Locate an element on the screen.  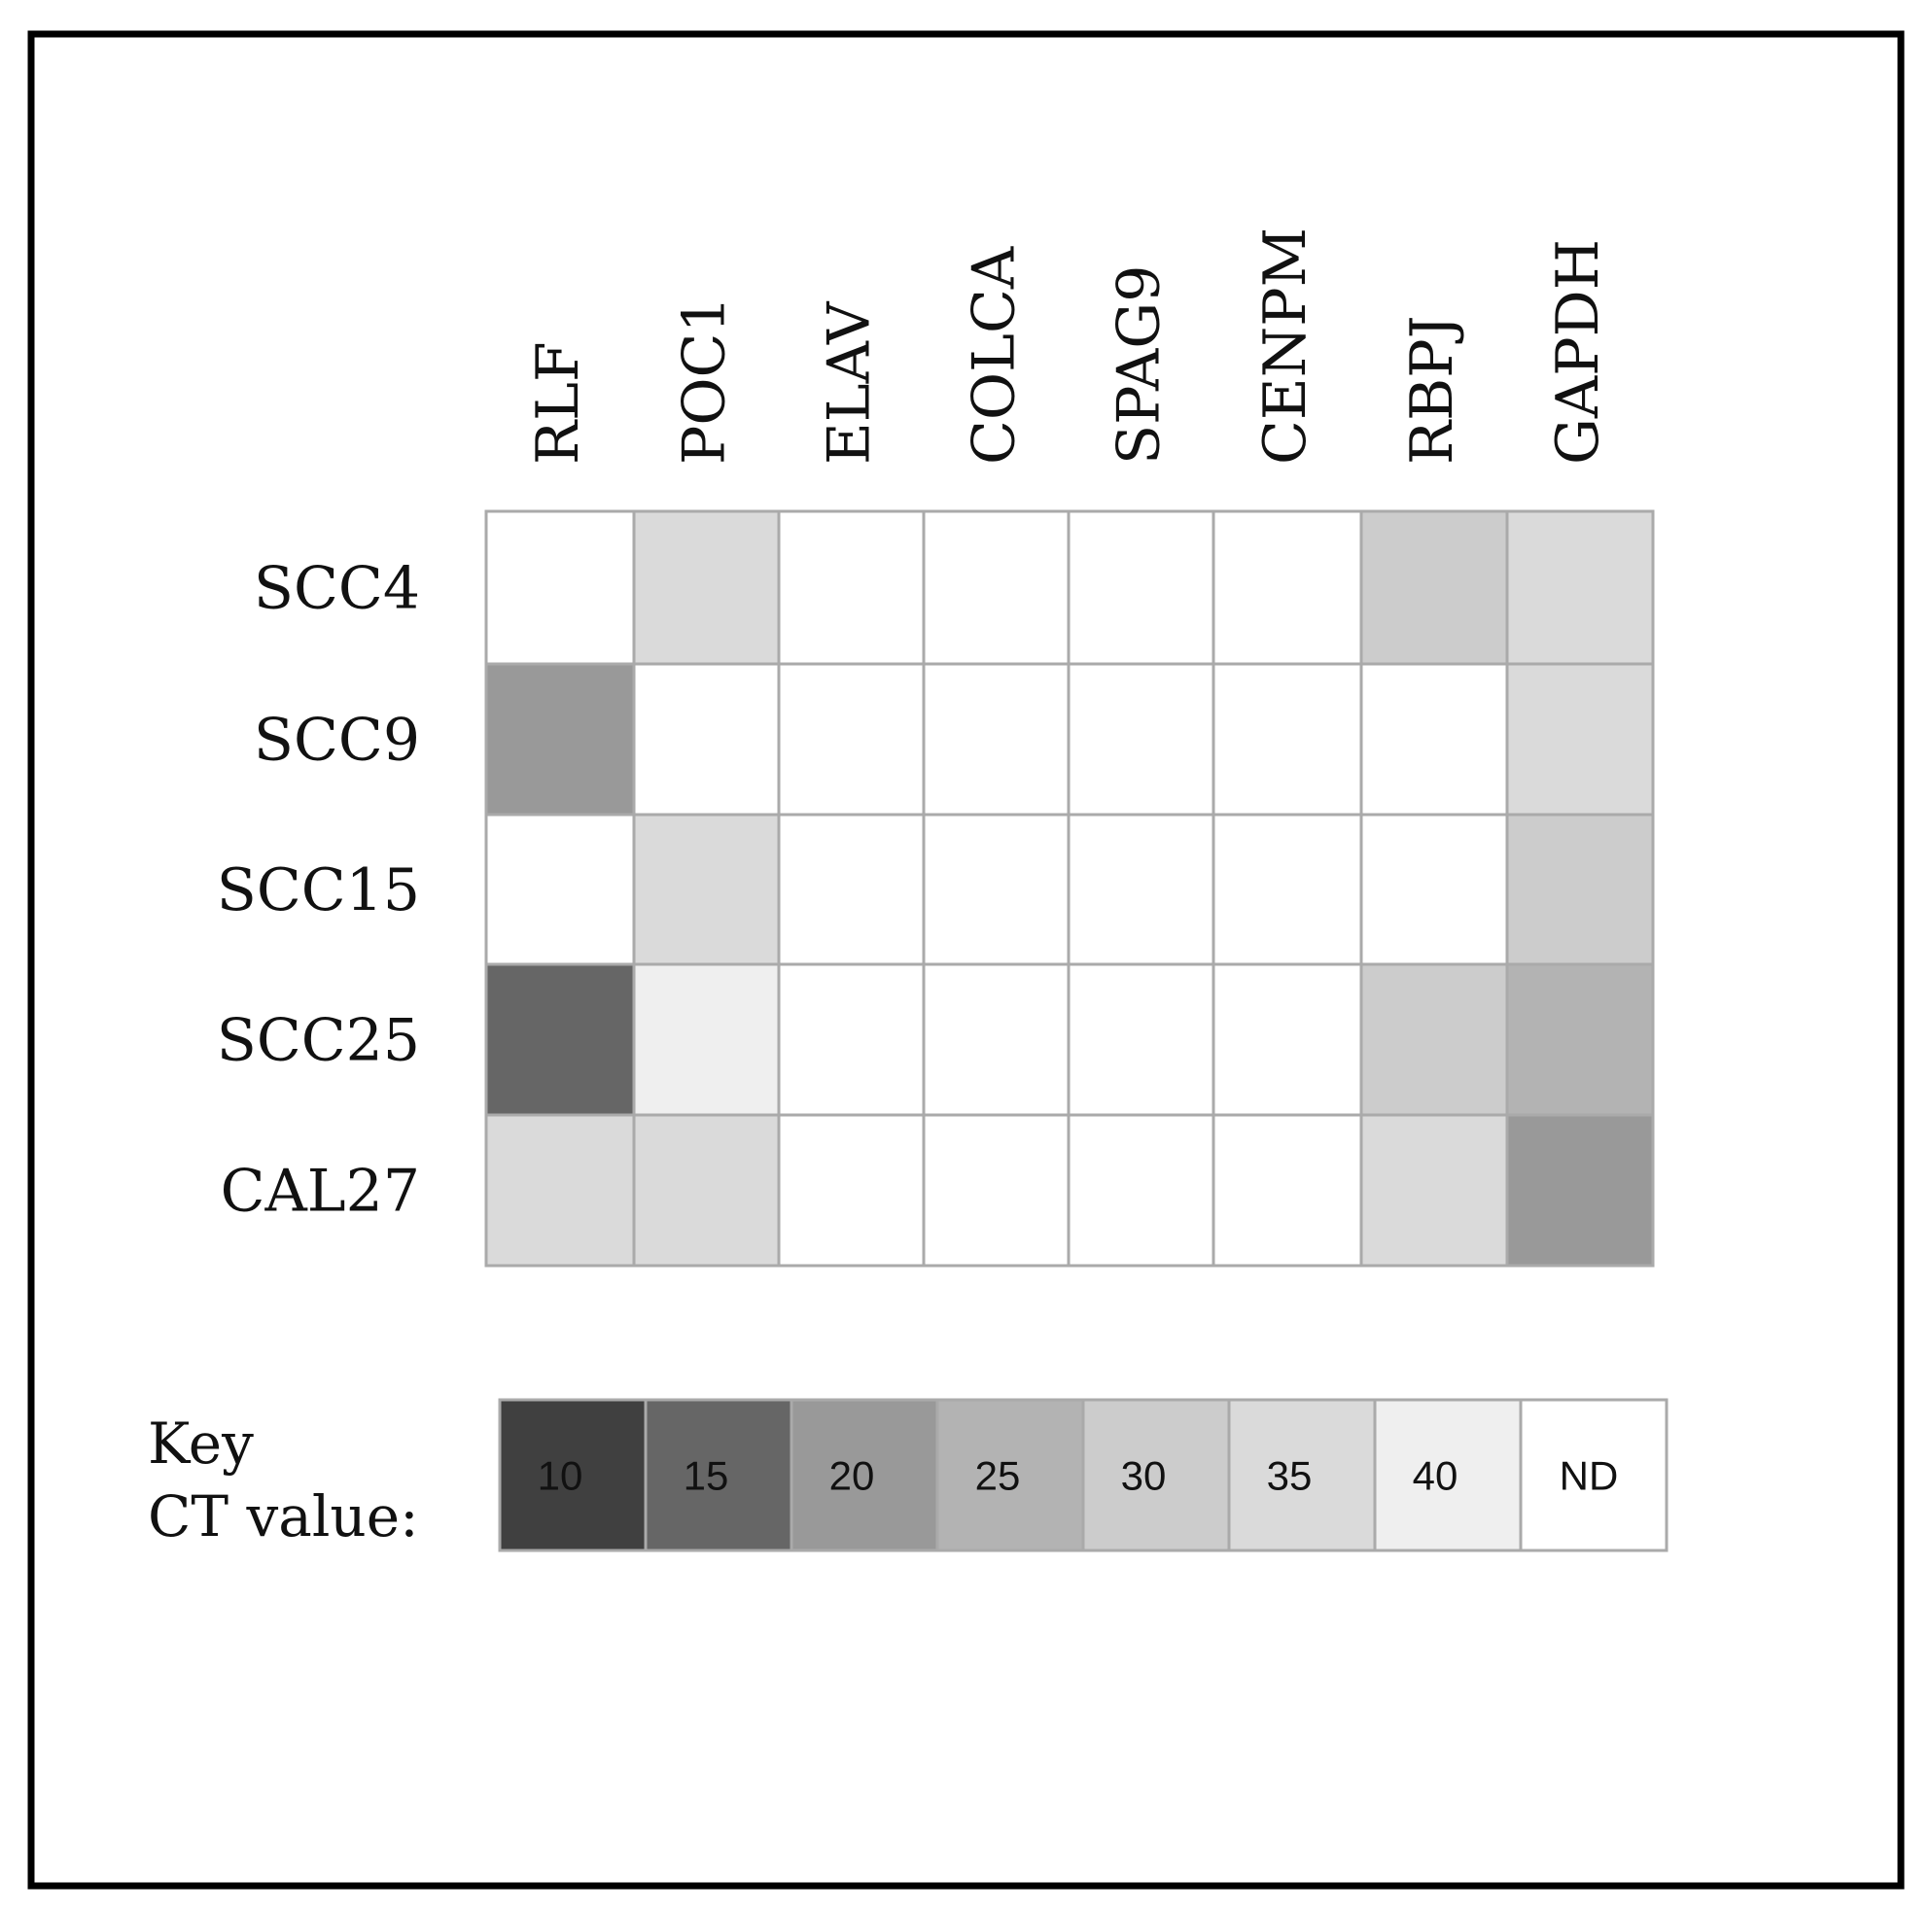
legend-title-ct-value: CT value: is located at coordinates (283, 1516).